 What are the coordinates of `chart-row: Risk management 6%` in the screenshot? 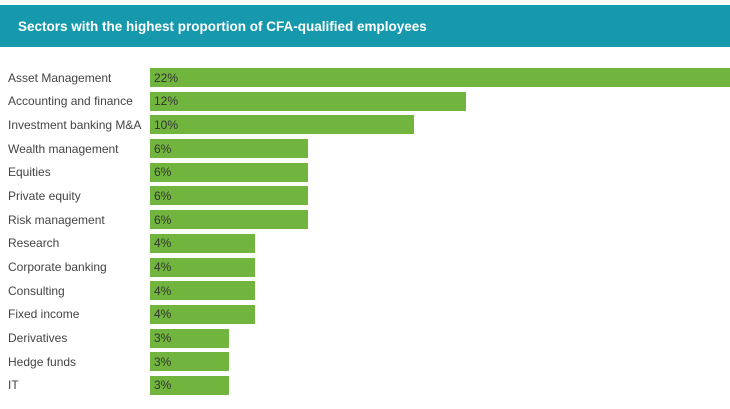 It's located at (365, 220).